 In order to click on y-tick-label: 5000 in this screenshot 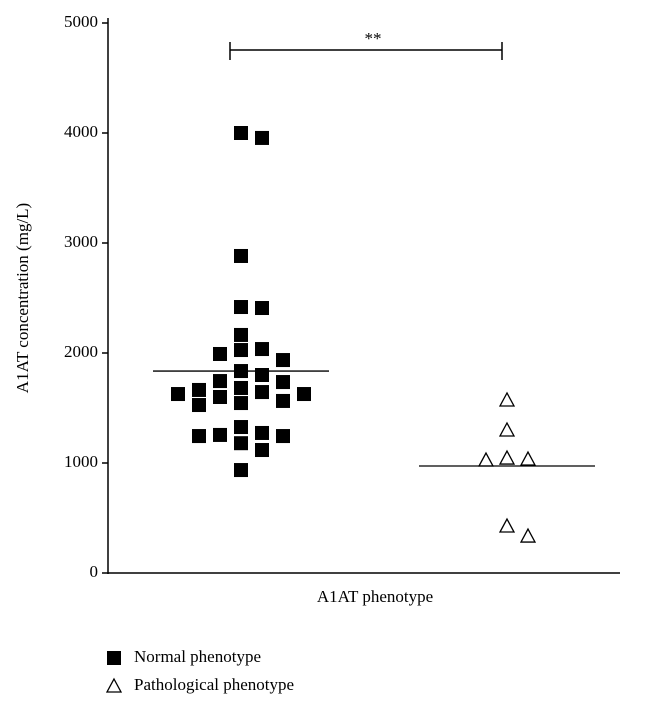, I will do `click(81, 21)`.